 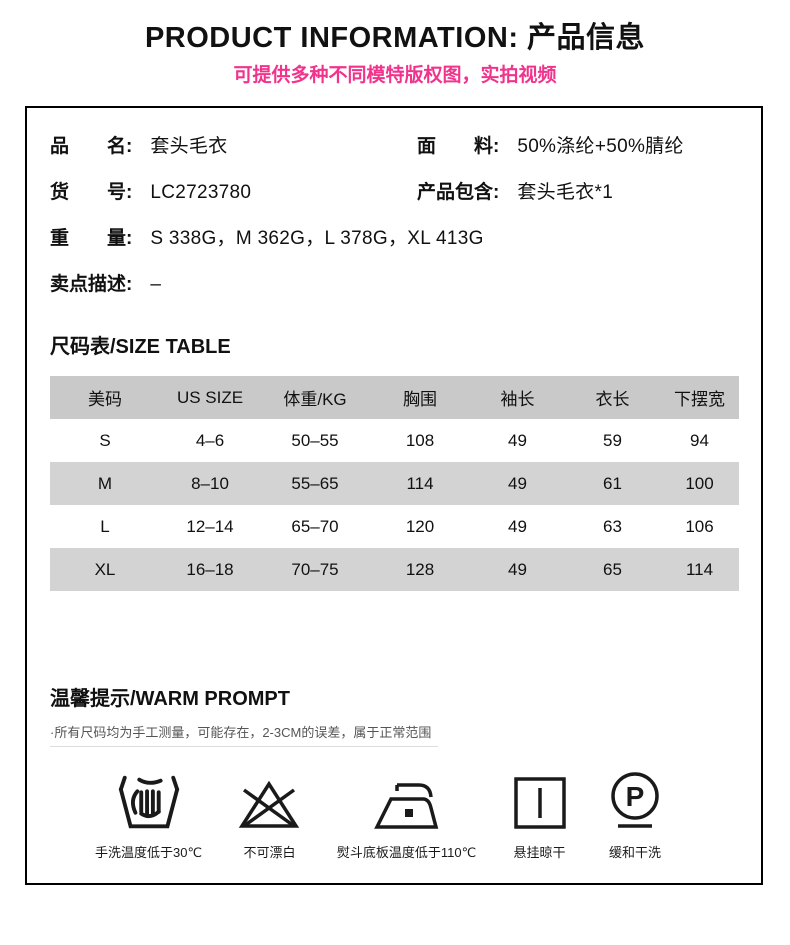 I want to click on care-label: 不可漂白, so click(x=269, y=852).